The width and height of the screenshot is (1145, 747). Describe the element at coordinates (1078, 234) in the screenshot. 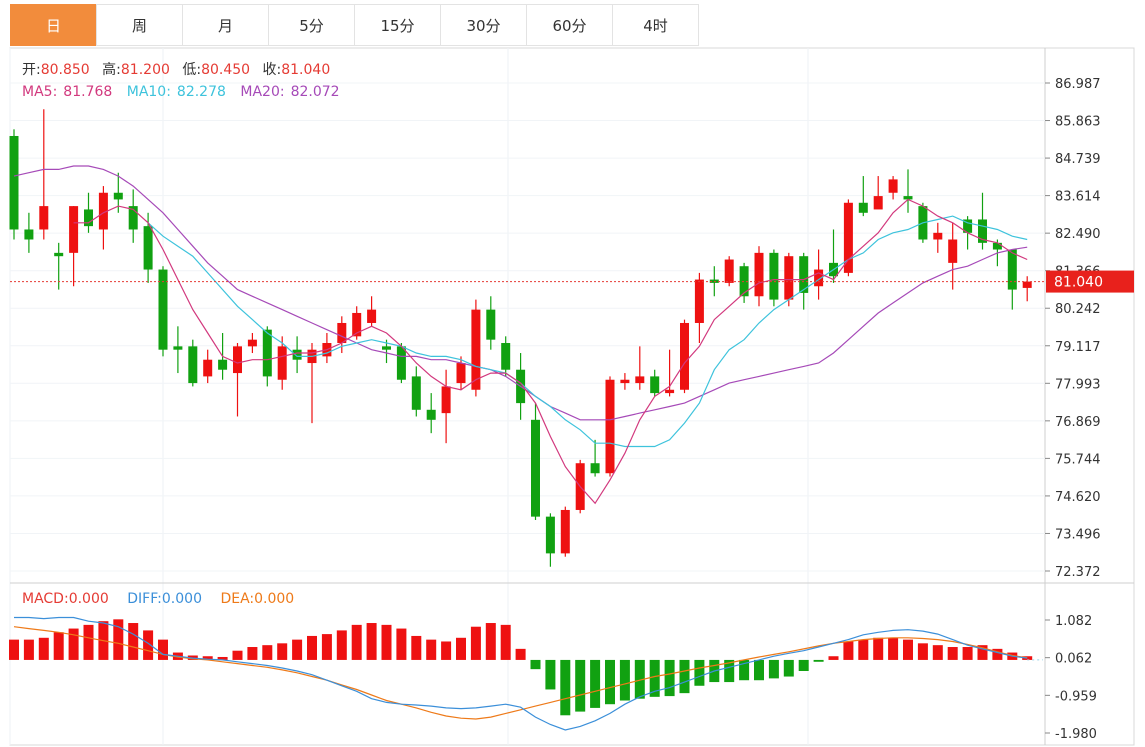

I see `price-tick-label: 82.490` at that location.